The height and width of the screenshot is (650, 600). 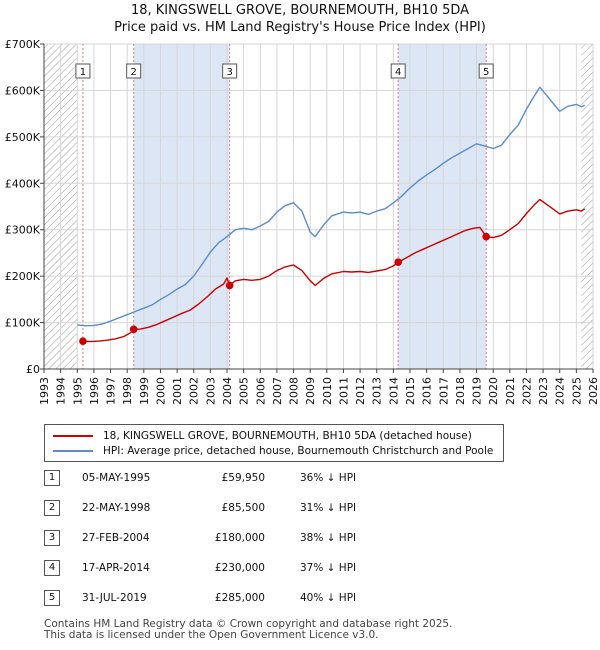 What do you see at coordinates (327, 391) in the screenshot?
I see `x-tick-label: 2010` at bounding box center [327, 391].